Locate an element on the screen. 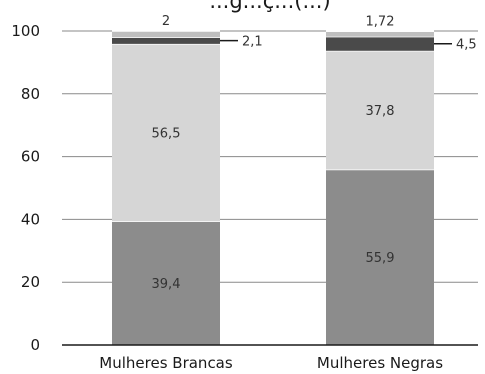 The image size is (485, 374). y-tick-label: 60 is located at coordinates (30, 157).